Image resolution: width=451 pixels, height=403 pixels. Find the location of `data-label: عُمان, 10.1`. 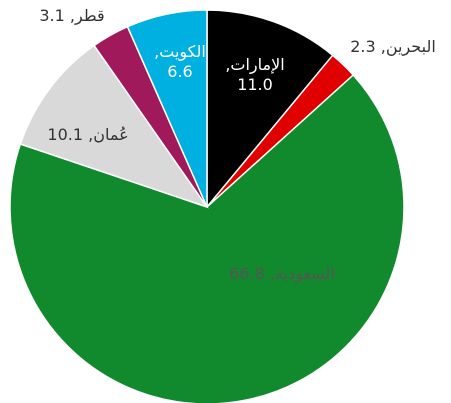

data-label: عُمان, 10.1 is located at coordinates (88, 134).